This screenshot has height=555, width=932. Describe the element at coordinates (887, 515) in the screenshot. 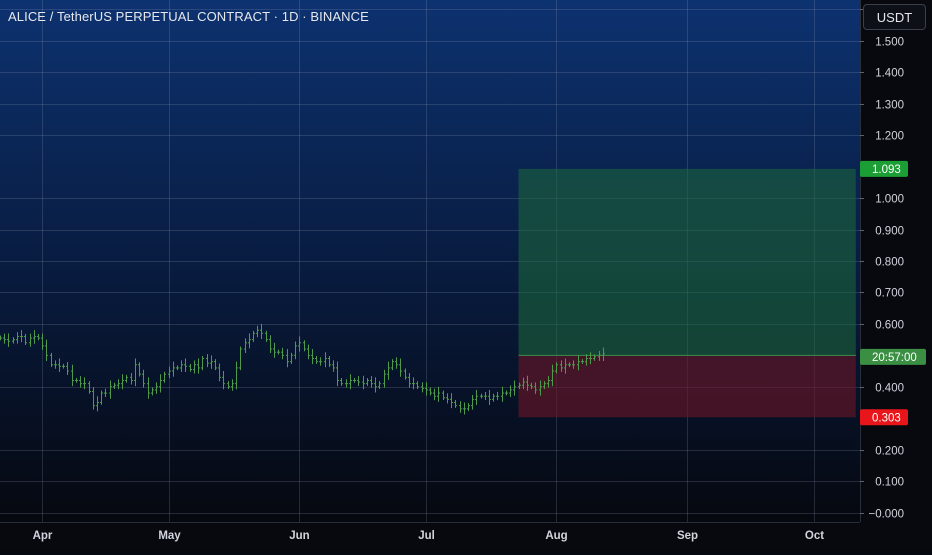

I see `price-tick-label: −0.000` at that location.